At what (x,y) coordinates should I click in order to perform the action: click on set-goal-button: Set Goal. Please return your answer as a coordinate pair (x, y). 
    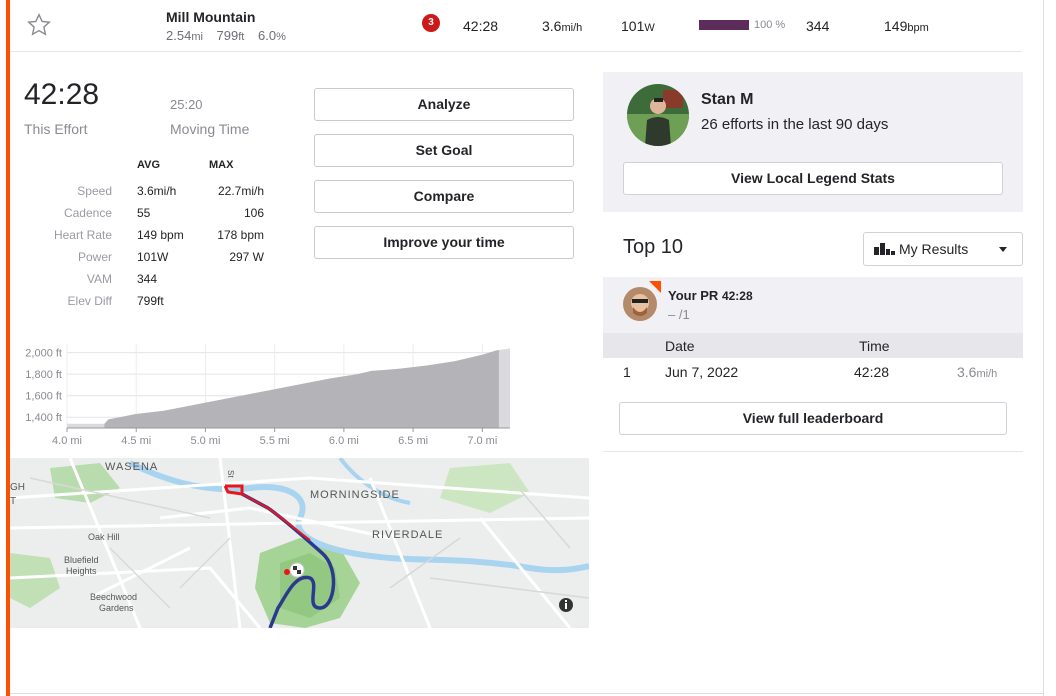
    Looking at the image, I should click on (444, 150).